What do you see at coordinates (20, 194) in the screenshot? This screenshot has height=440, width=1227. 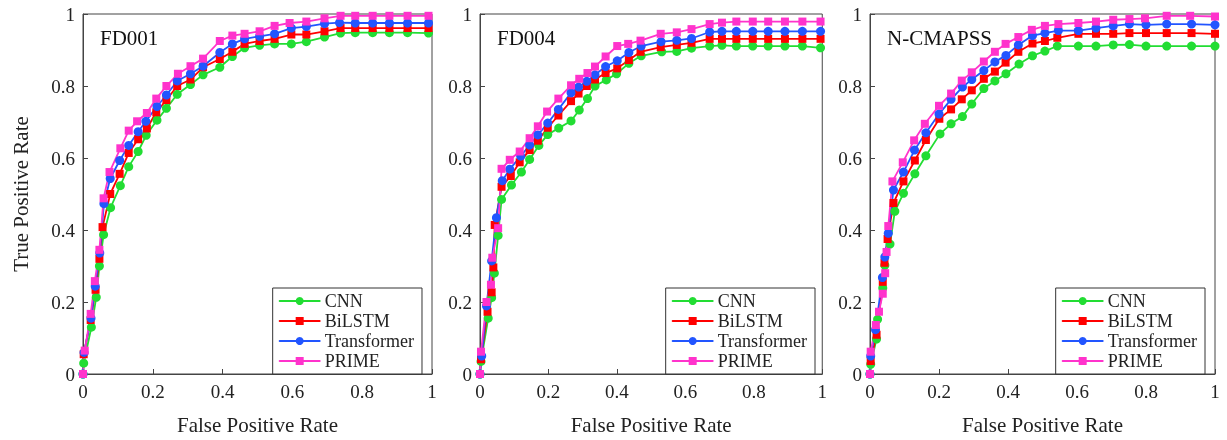 I see `y-axis-title: True Positive Rate` at bounding box center [20, 194].